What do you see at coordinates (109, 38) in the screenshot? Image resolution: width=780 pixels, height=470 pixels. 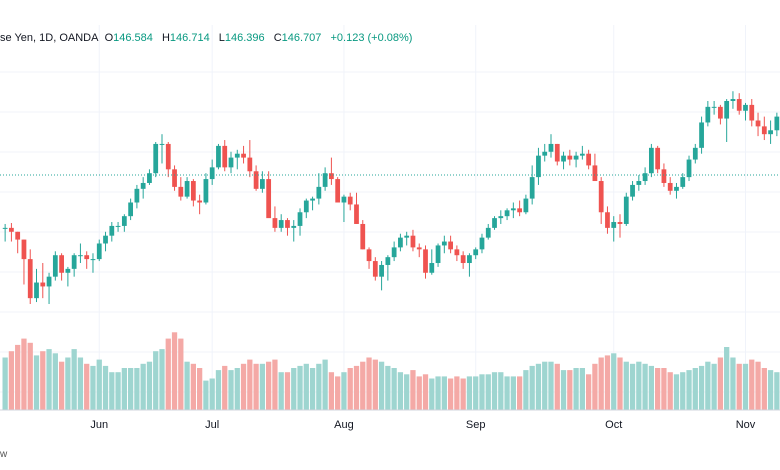 I see `open-label: O` at bounding box center [109, 38].